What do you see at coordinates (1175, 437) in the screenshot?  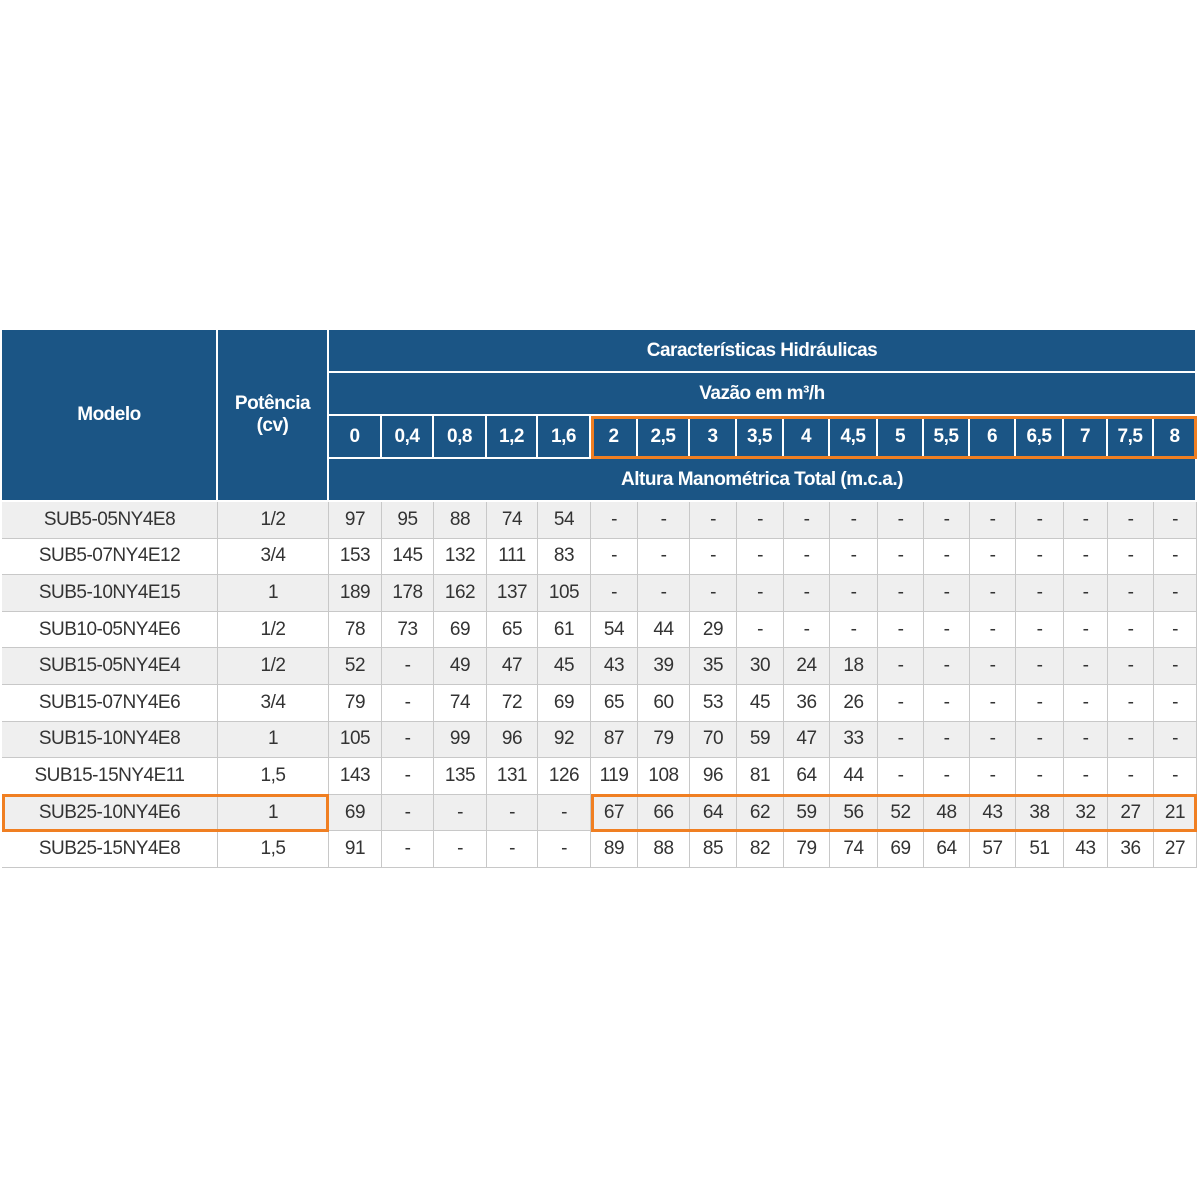 I see `header-flow: 8` at bounding box center [1175, 437].